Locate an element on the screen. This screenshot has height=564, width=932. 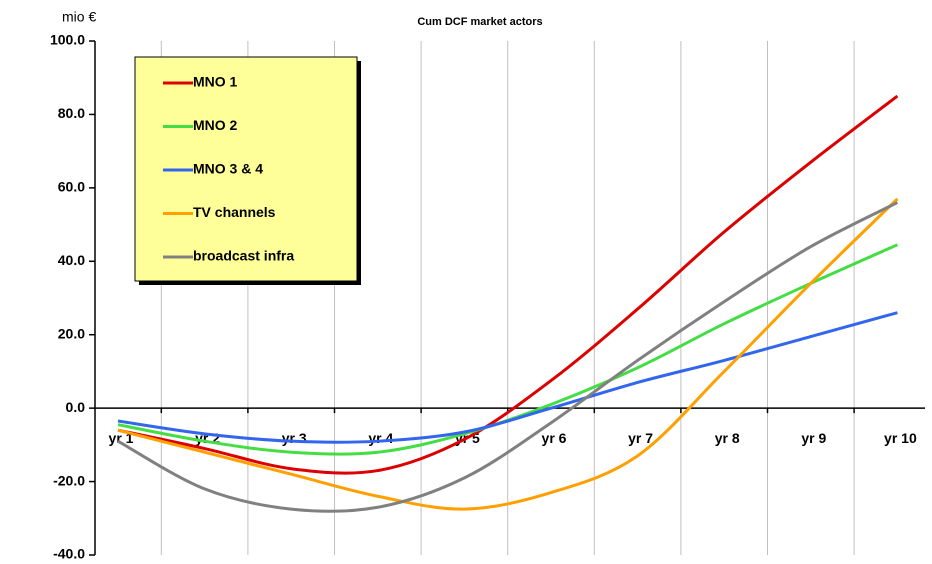
y-tick-label: -40.0 is located at coordinates (69, 554).